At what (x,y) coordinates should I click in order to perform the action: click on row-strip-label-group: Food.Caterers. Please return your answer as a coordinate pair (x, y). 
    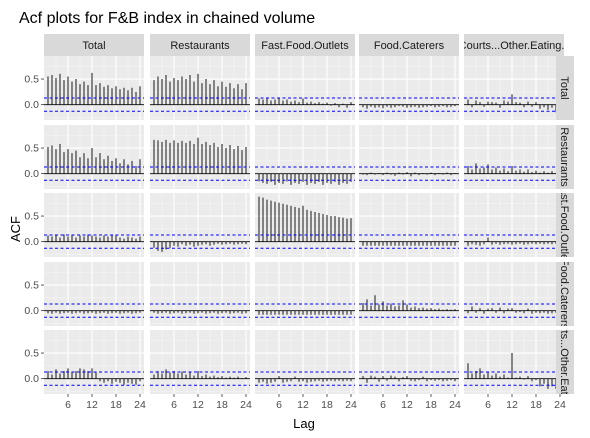
    Looking at the image, I should click on (564, 294).